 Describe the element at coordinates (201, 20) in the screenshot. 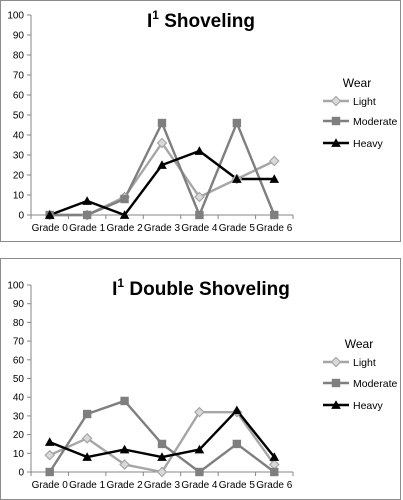

I see `chart-title: I1 Shoveling` at that location.